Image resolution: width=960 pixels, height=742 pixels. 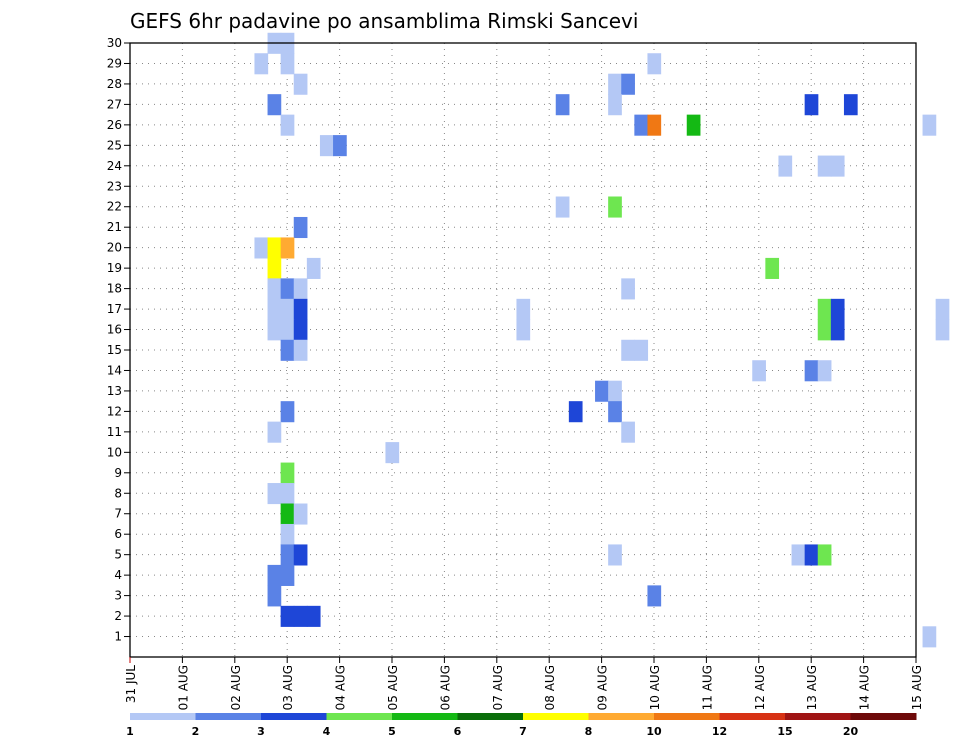 What do you see at coordinates (784, 731) in the screenshot?
I see `colorbar-tick-label: 15` at bounding box center [784, 731].